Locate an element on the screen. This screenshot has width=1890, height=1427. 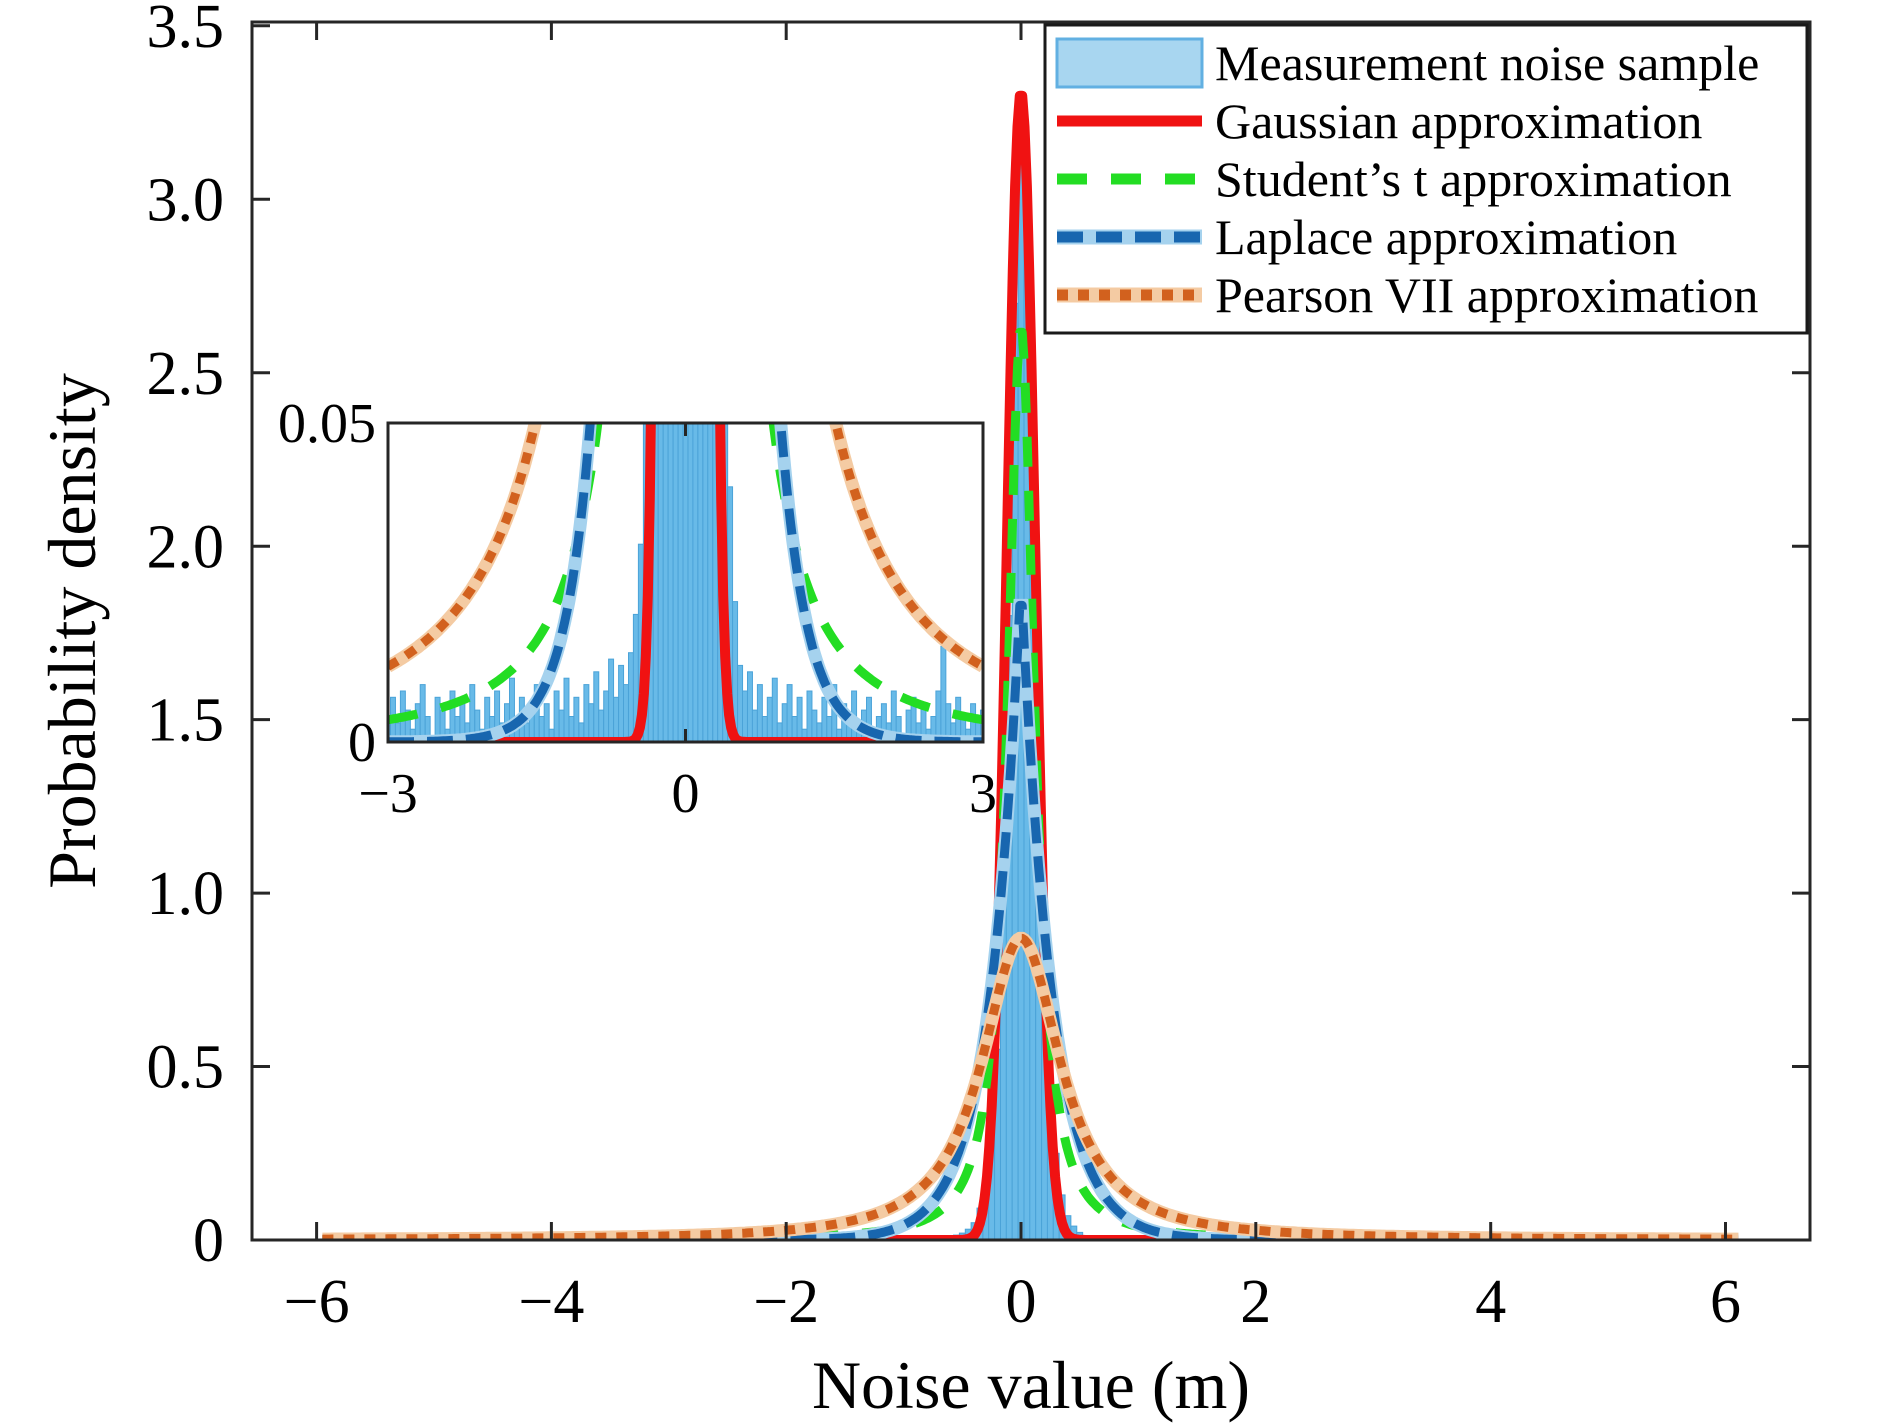
legend-entry: Measurement noise sample is located at coordinates (1407, 63).